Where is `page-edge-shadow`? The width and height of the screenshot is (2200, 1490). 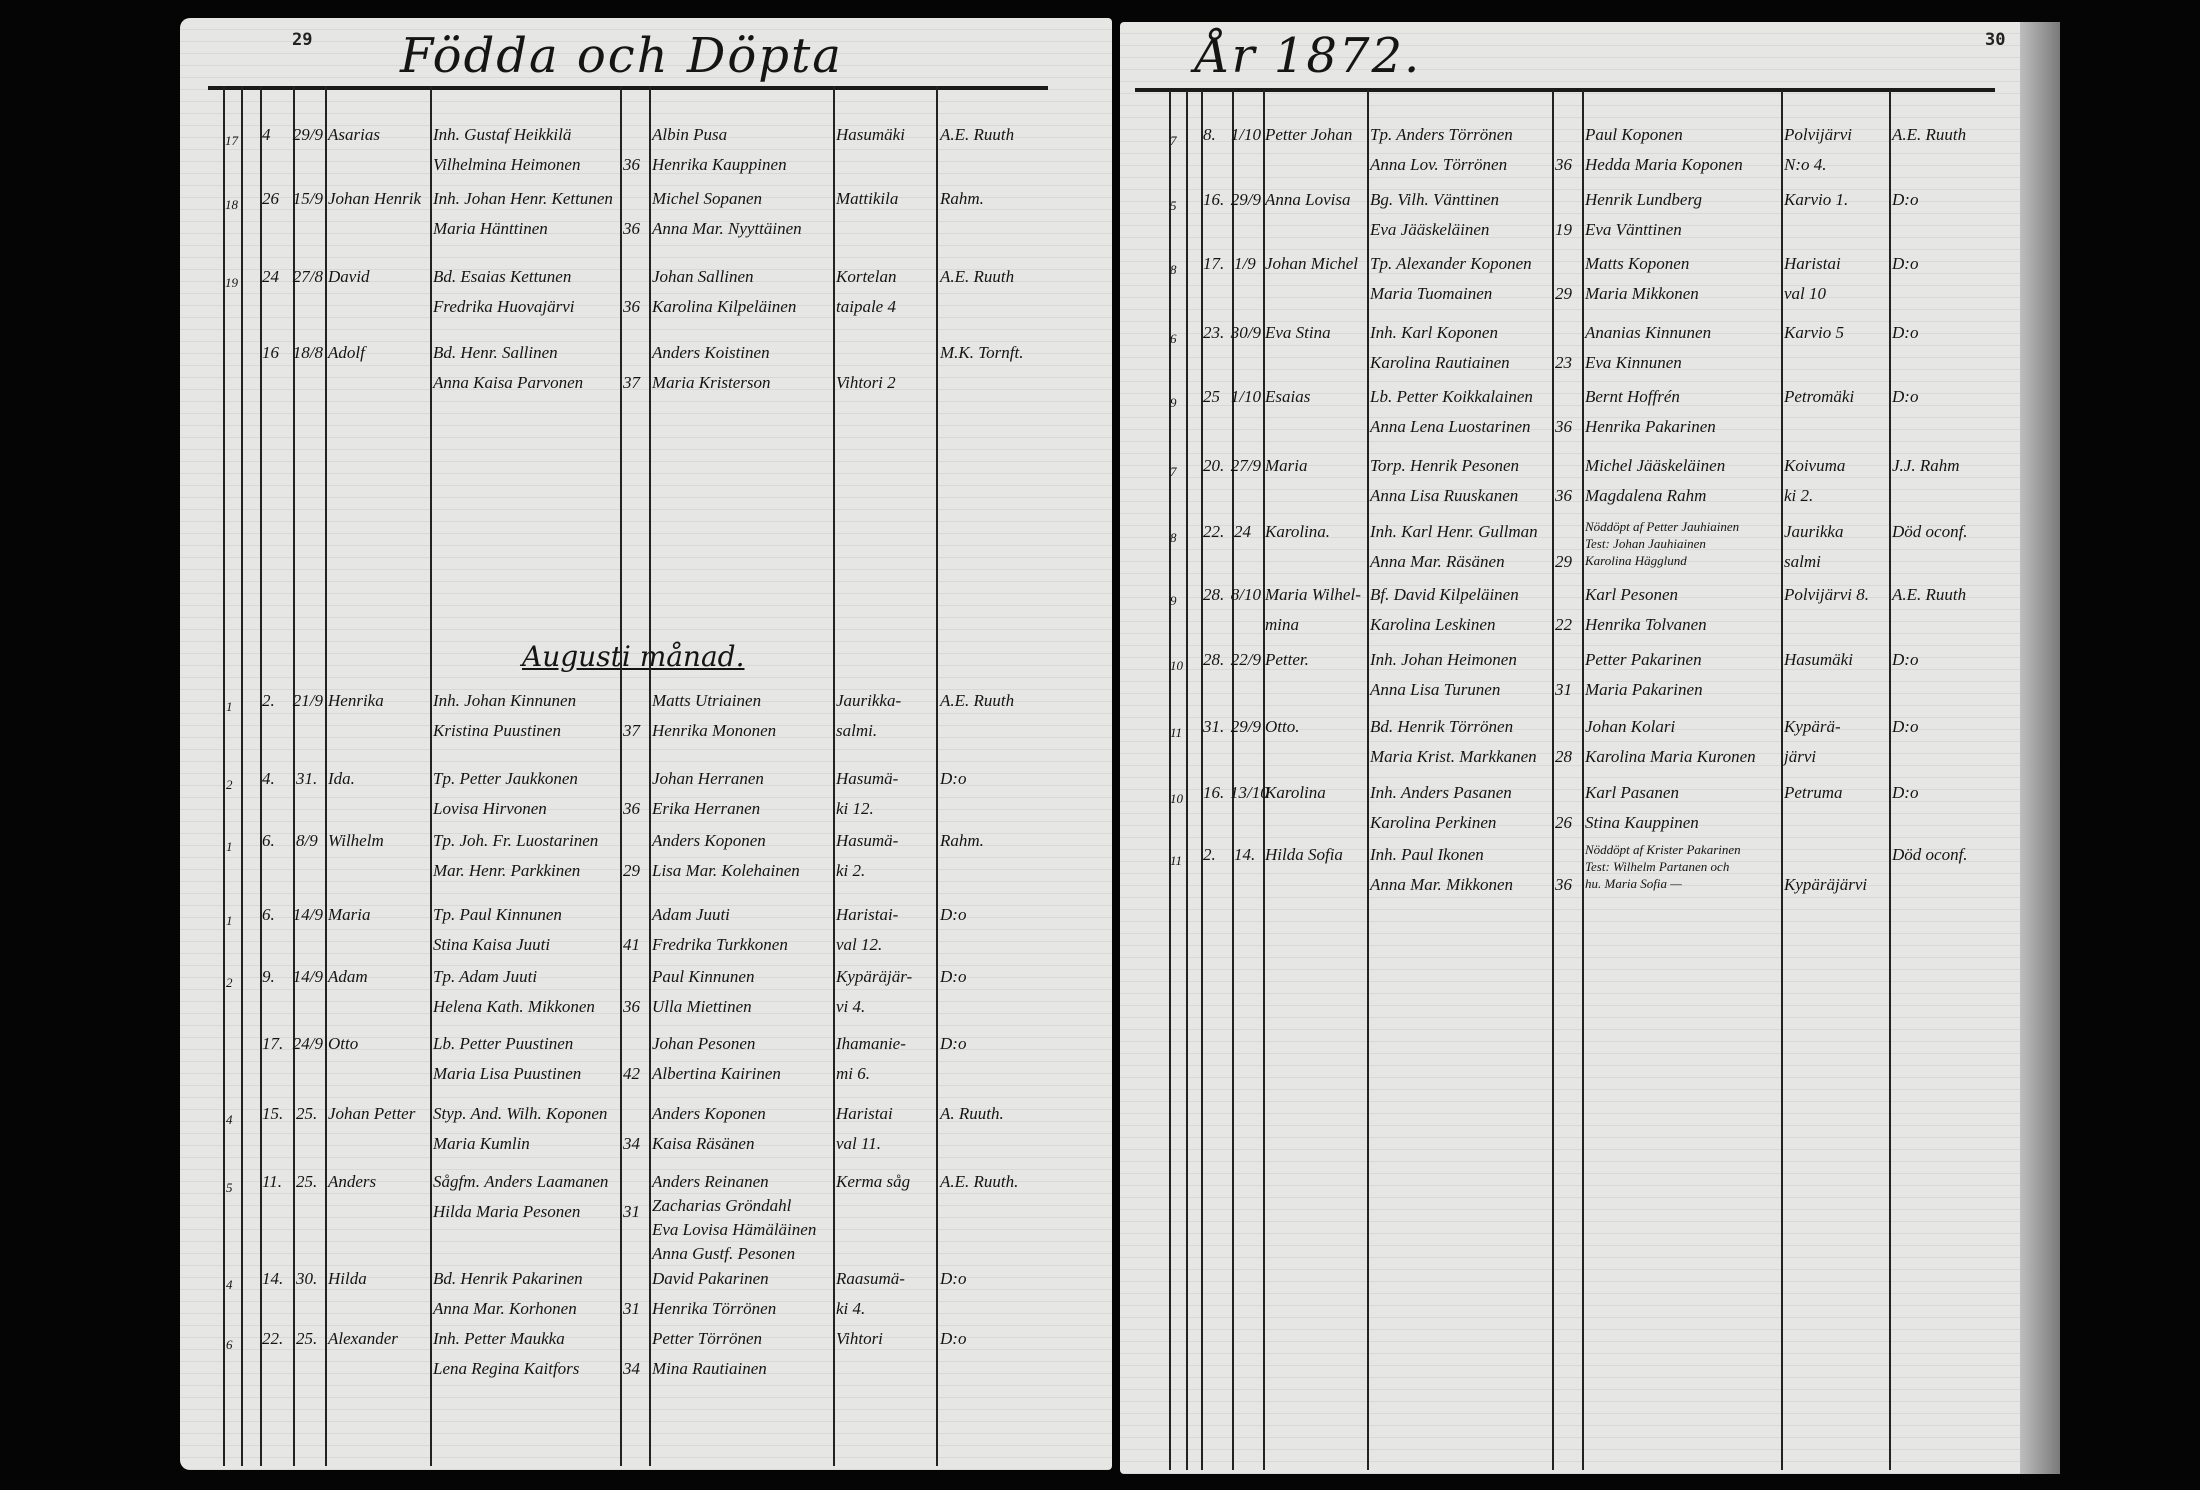 page-edge-shadow is located at coordinates (2040, 748).